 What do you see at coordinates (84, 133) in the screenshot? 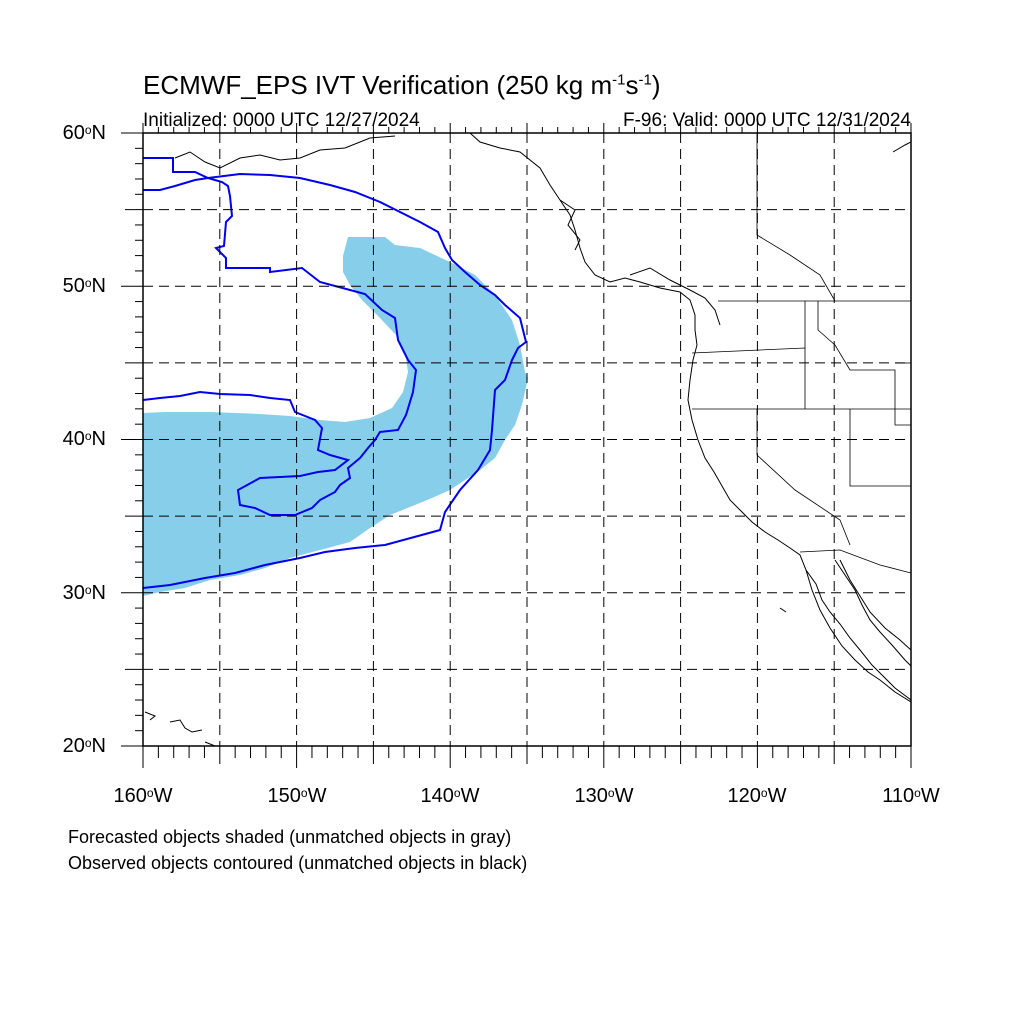
I see `lat-label-60: 60oN` at bounding box center [84, 133].